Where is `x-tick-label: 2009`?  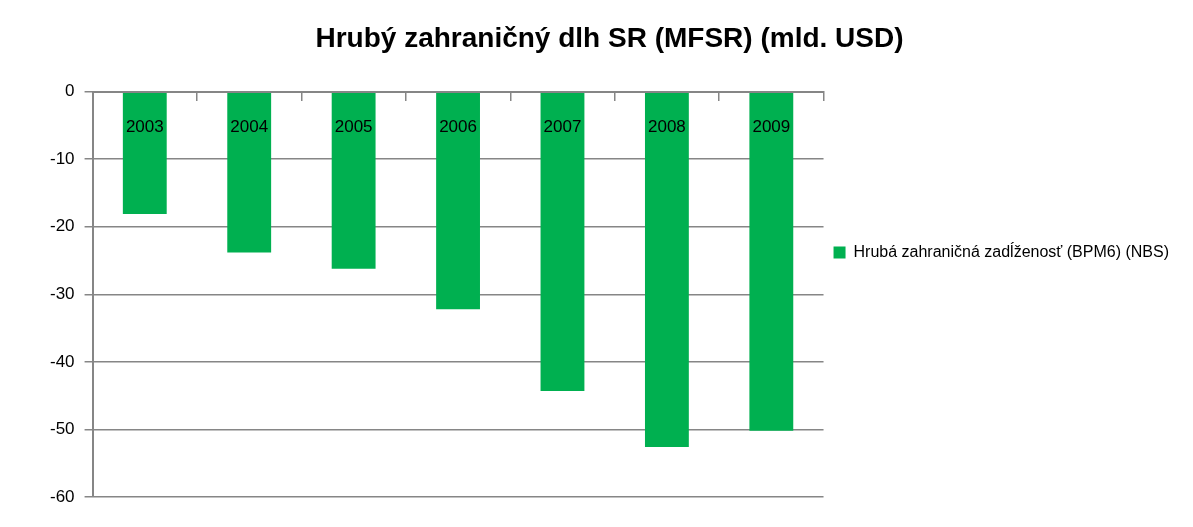
x-tick-label: 2009 is located at coordinates (771, 127).